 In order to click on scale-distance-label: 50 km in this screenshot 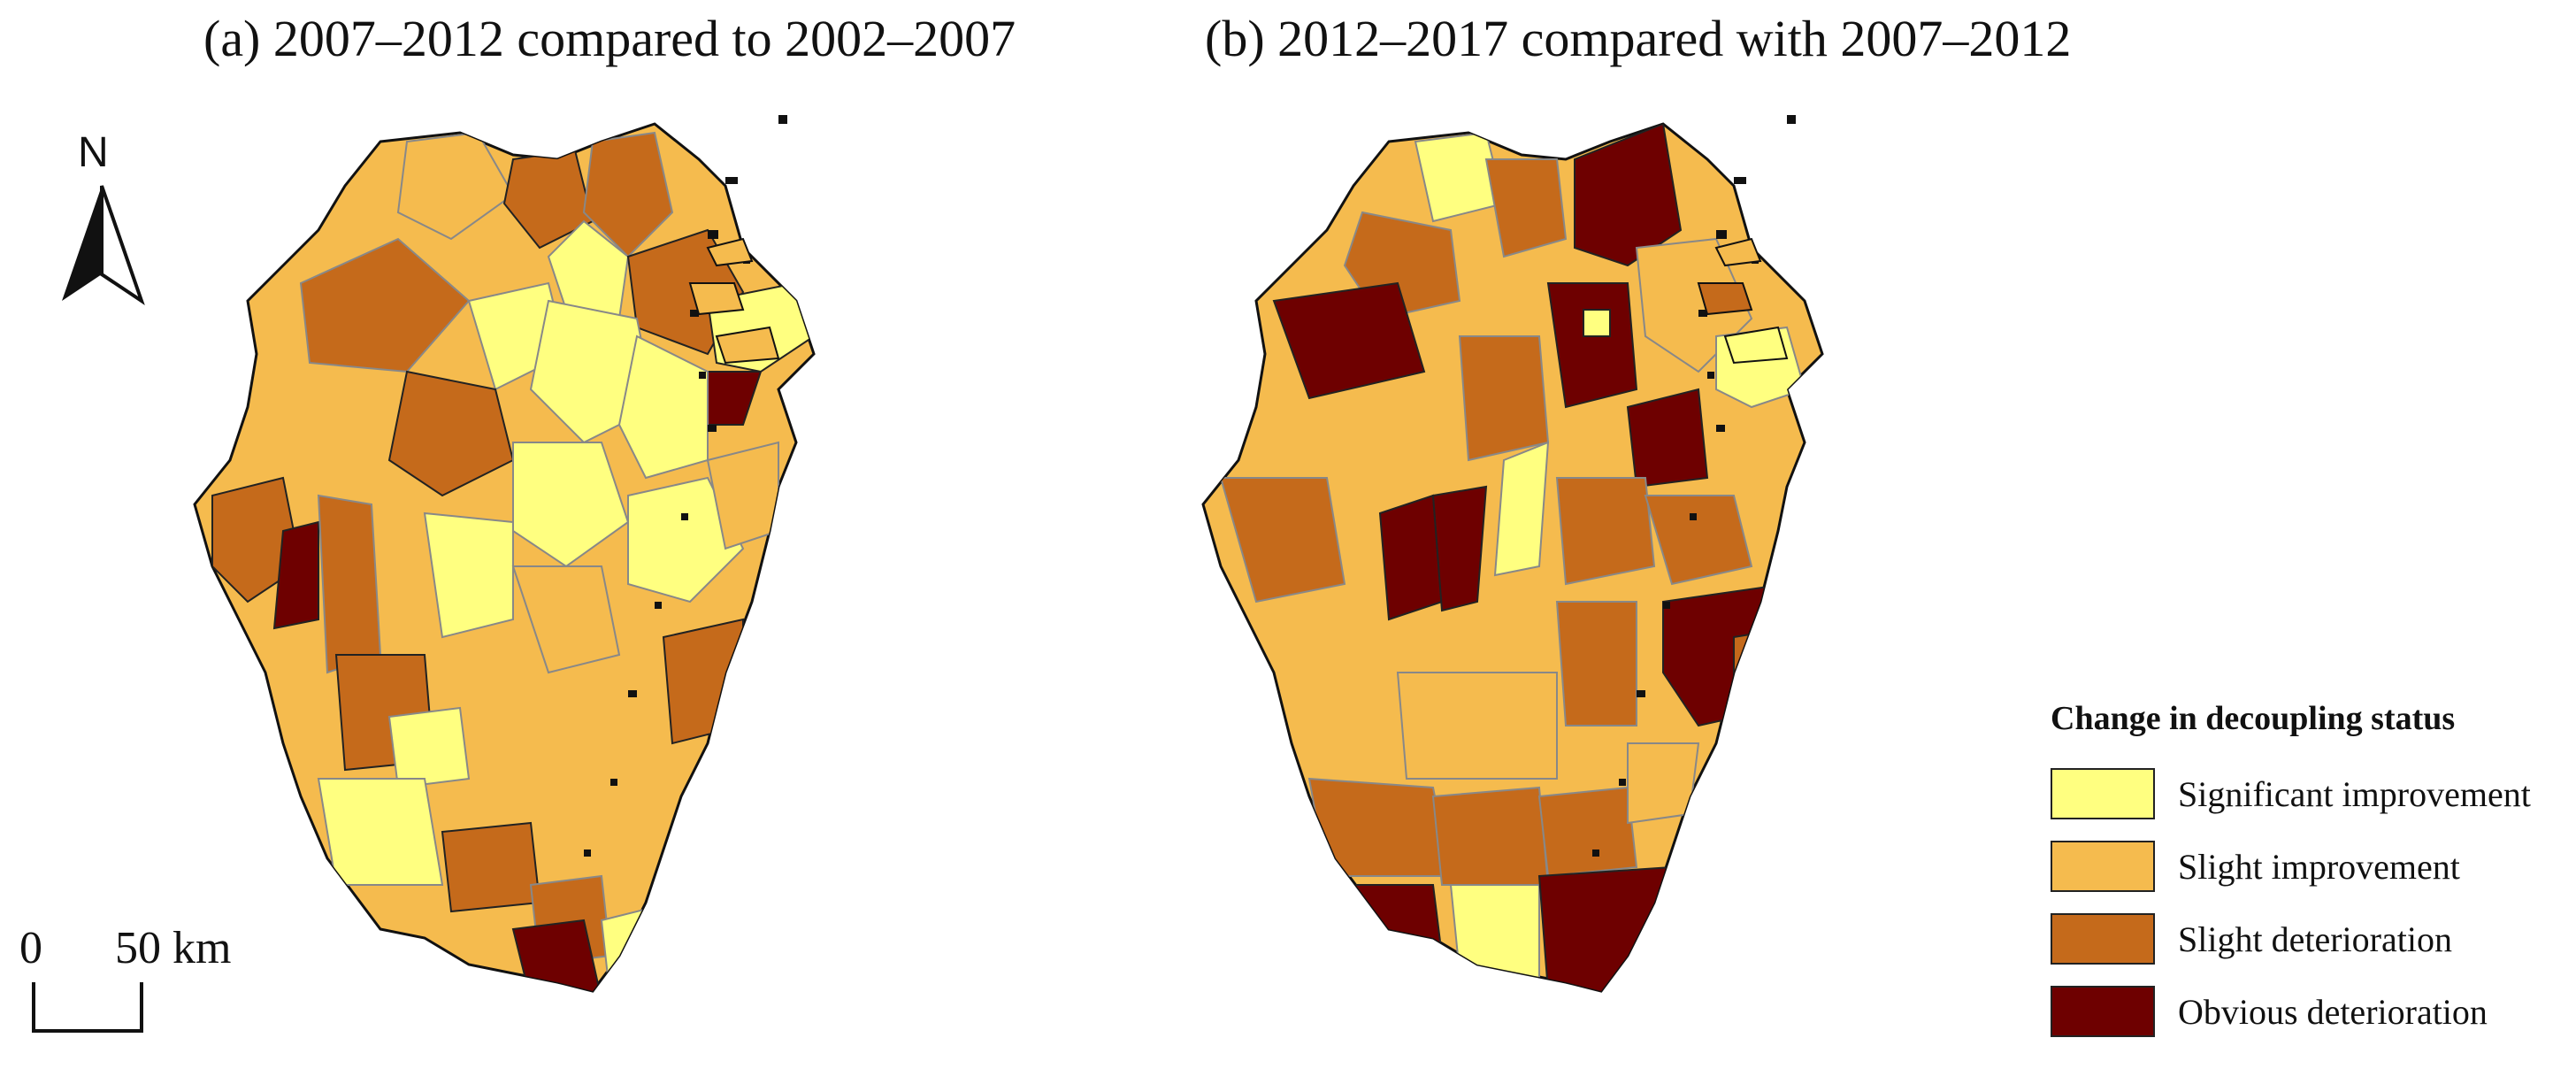, I will do `click(173, 948)`.